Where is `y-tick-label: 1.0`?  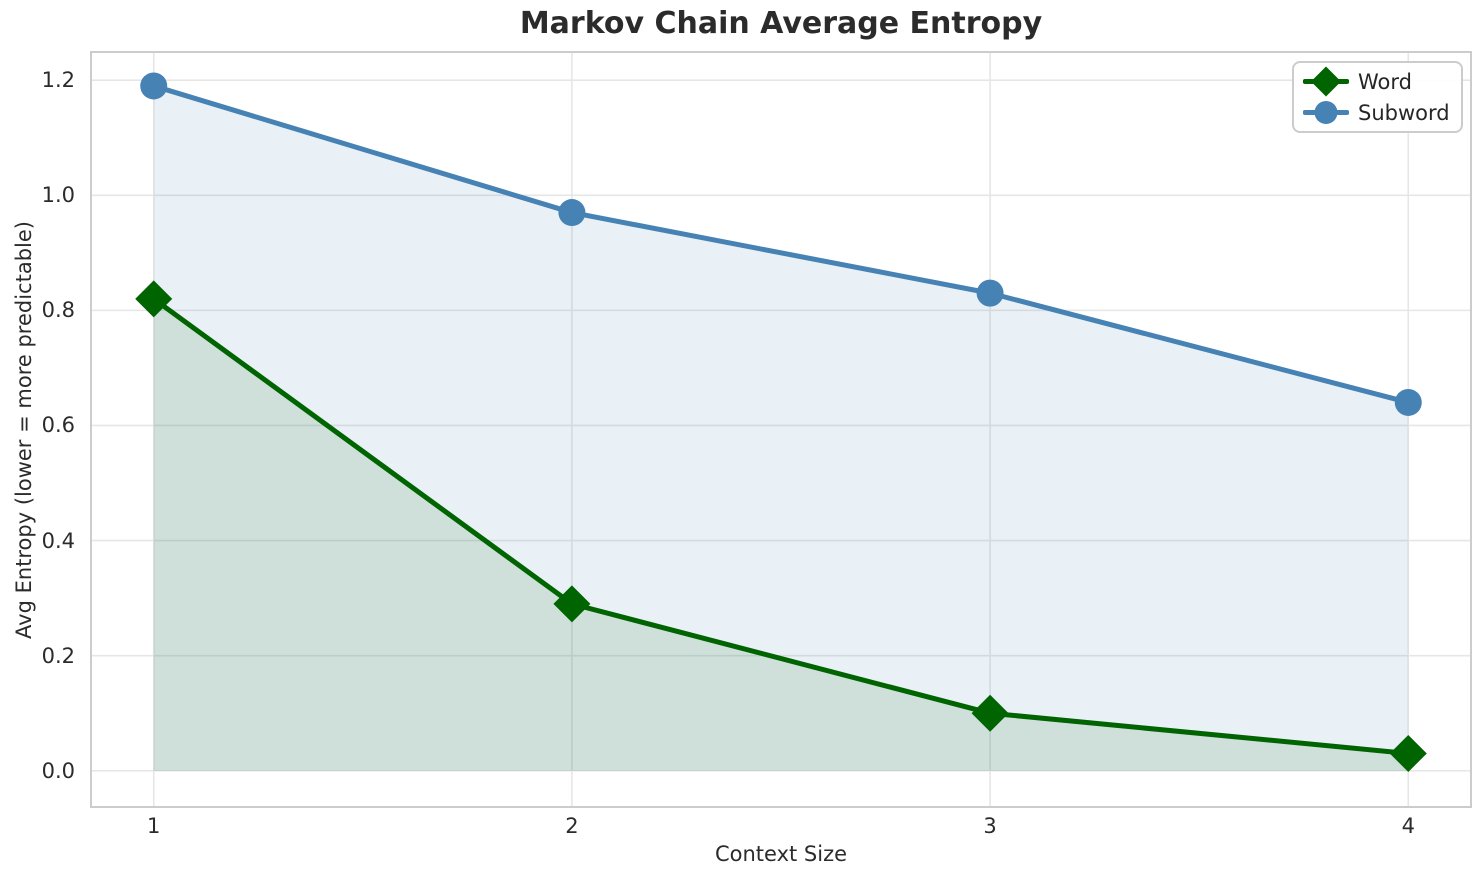
y-tick-label: 1.0 is located at coordinates (58, 195).